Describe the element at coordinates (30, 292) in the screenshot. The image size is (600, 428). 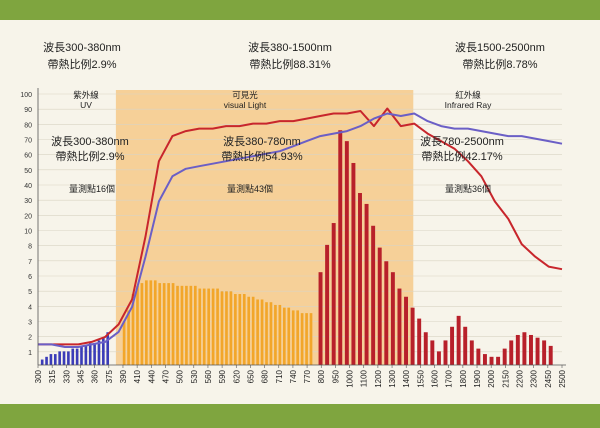
I see `y-tick-label: 5` at that location.